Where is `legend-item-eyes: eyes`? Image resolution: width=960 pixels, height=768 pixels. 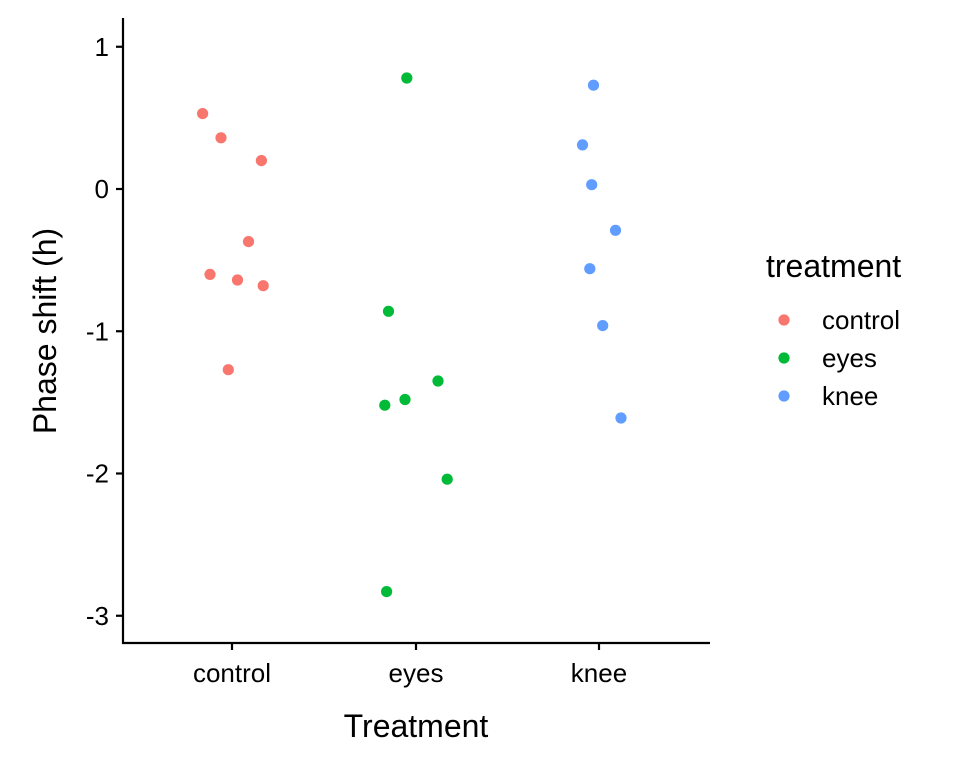
legend-item-eyes: eyes is located at coordinates (827, 358).